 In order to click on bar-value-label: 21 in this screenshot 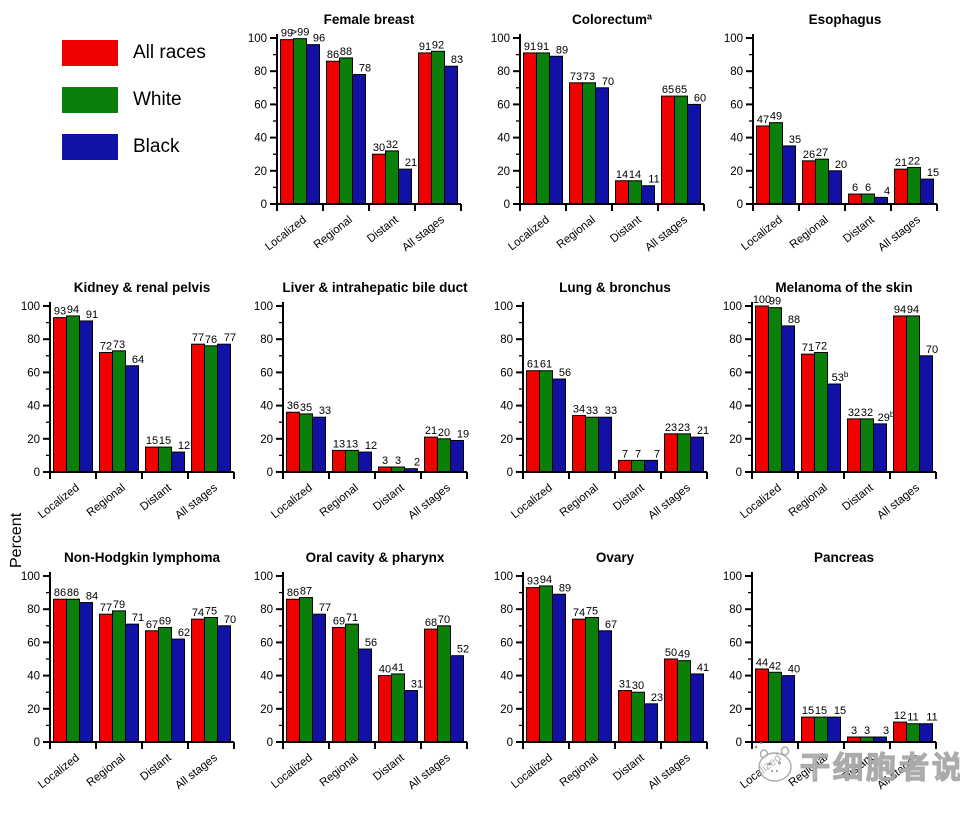, I will do `click(901, 163)`.